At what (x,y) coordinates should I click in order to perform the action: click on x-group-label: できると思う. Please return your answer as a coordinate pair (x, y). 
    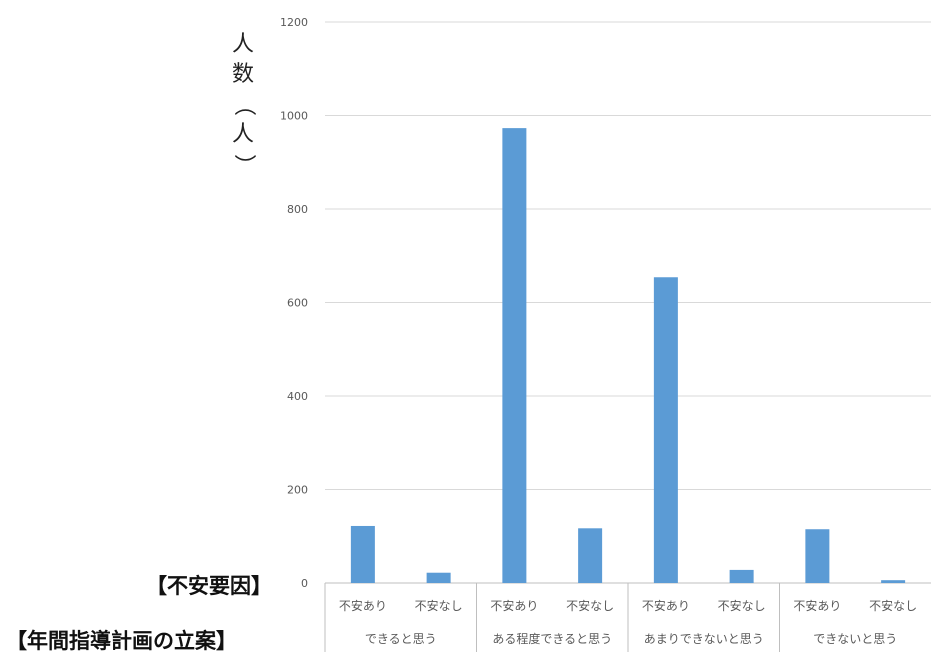
    Looking at the image, I should click on (401, 639).